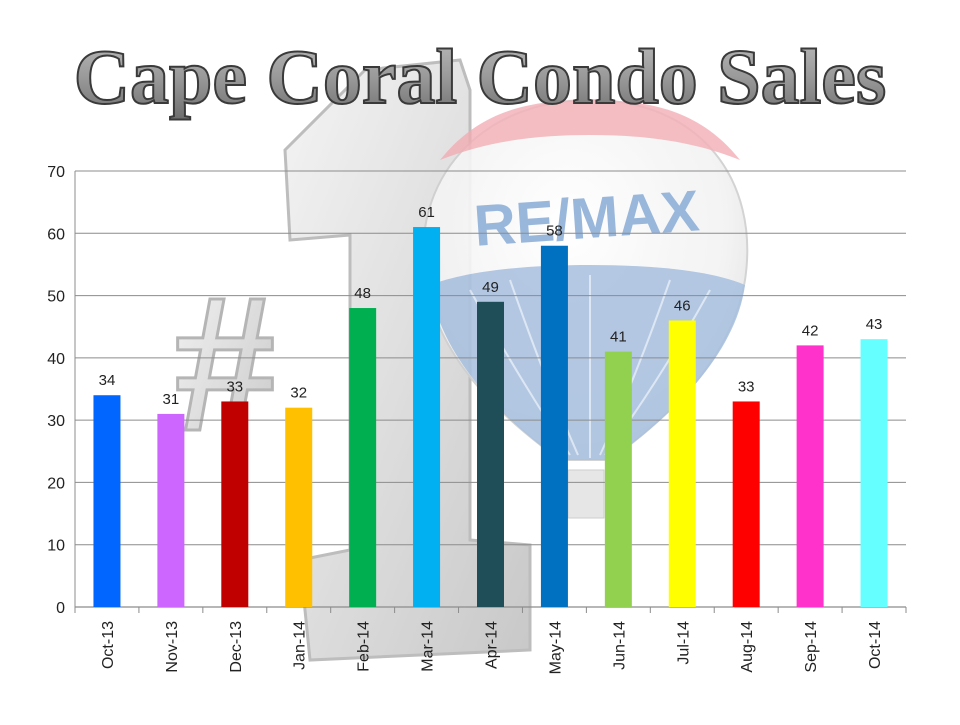  Describe the element at coordinates (56, 546) in the screenshot. I see `y-tick-label: 10` at that location.